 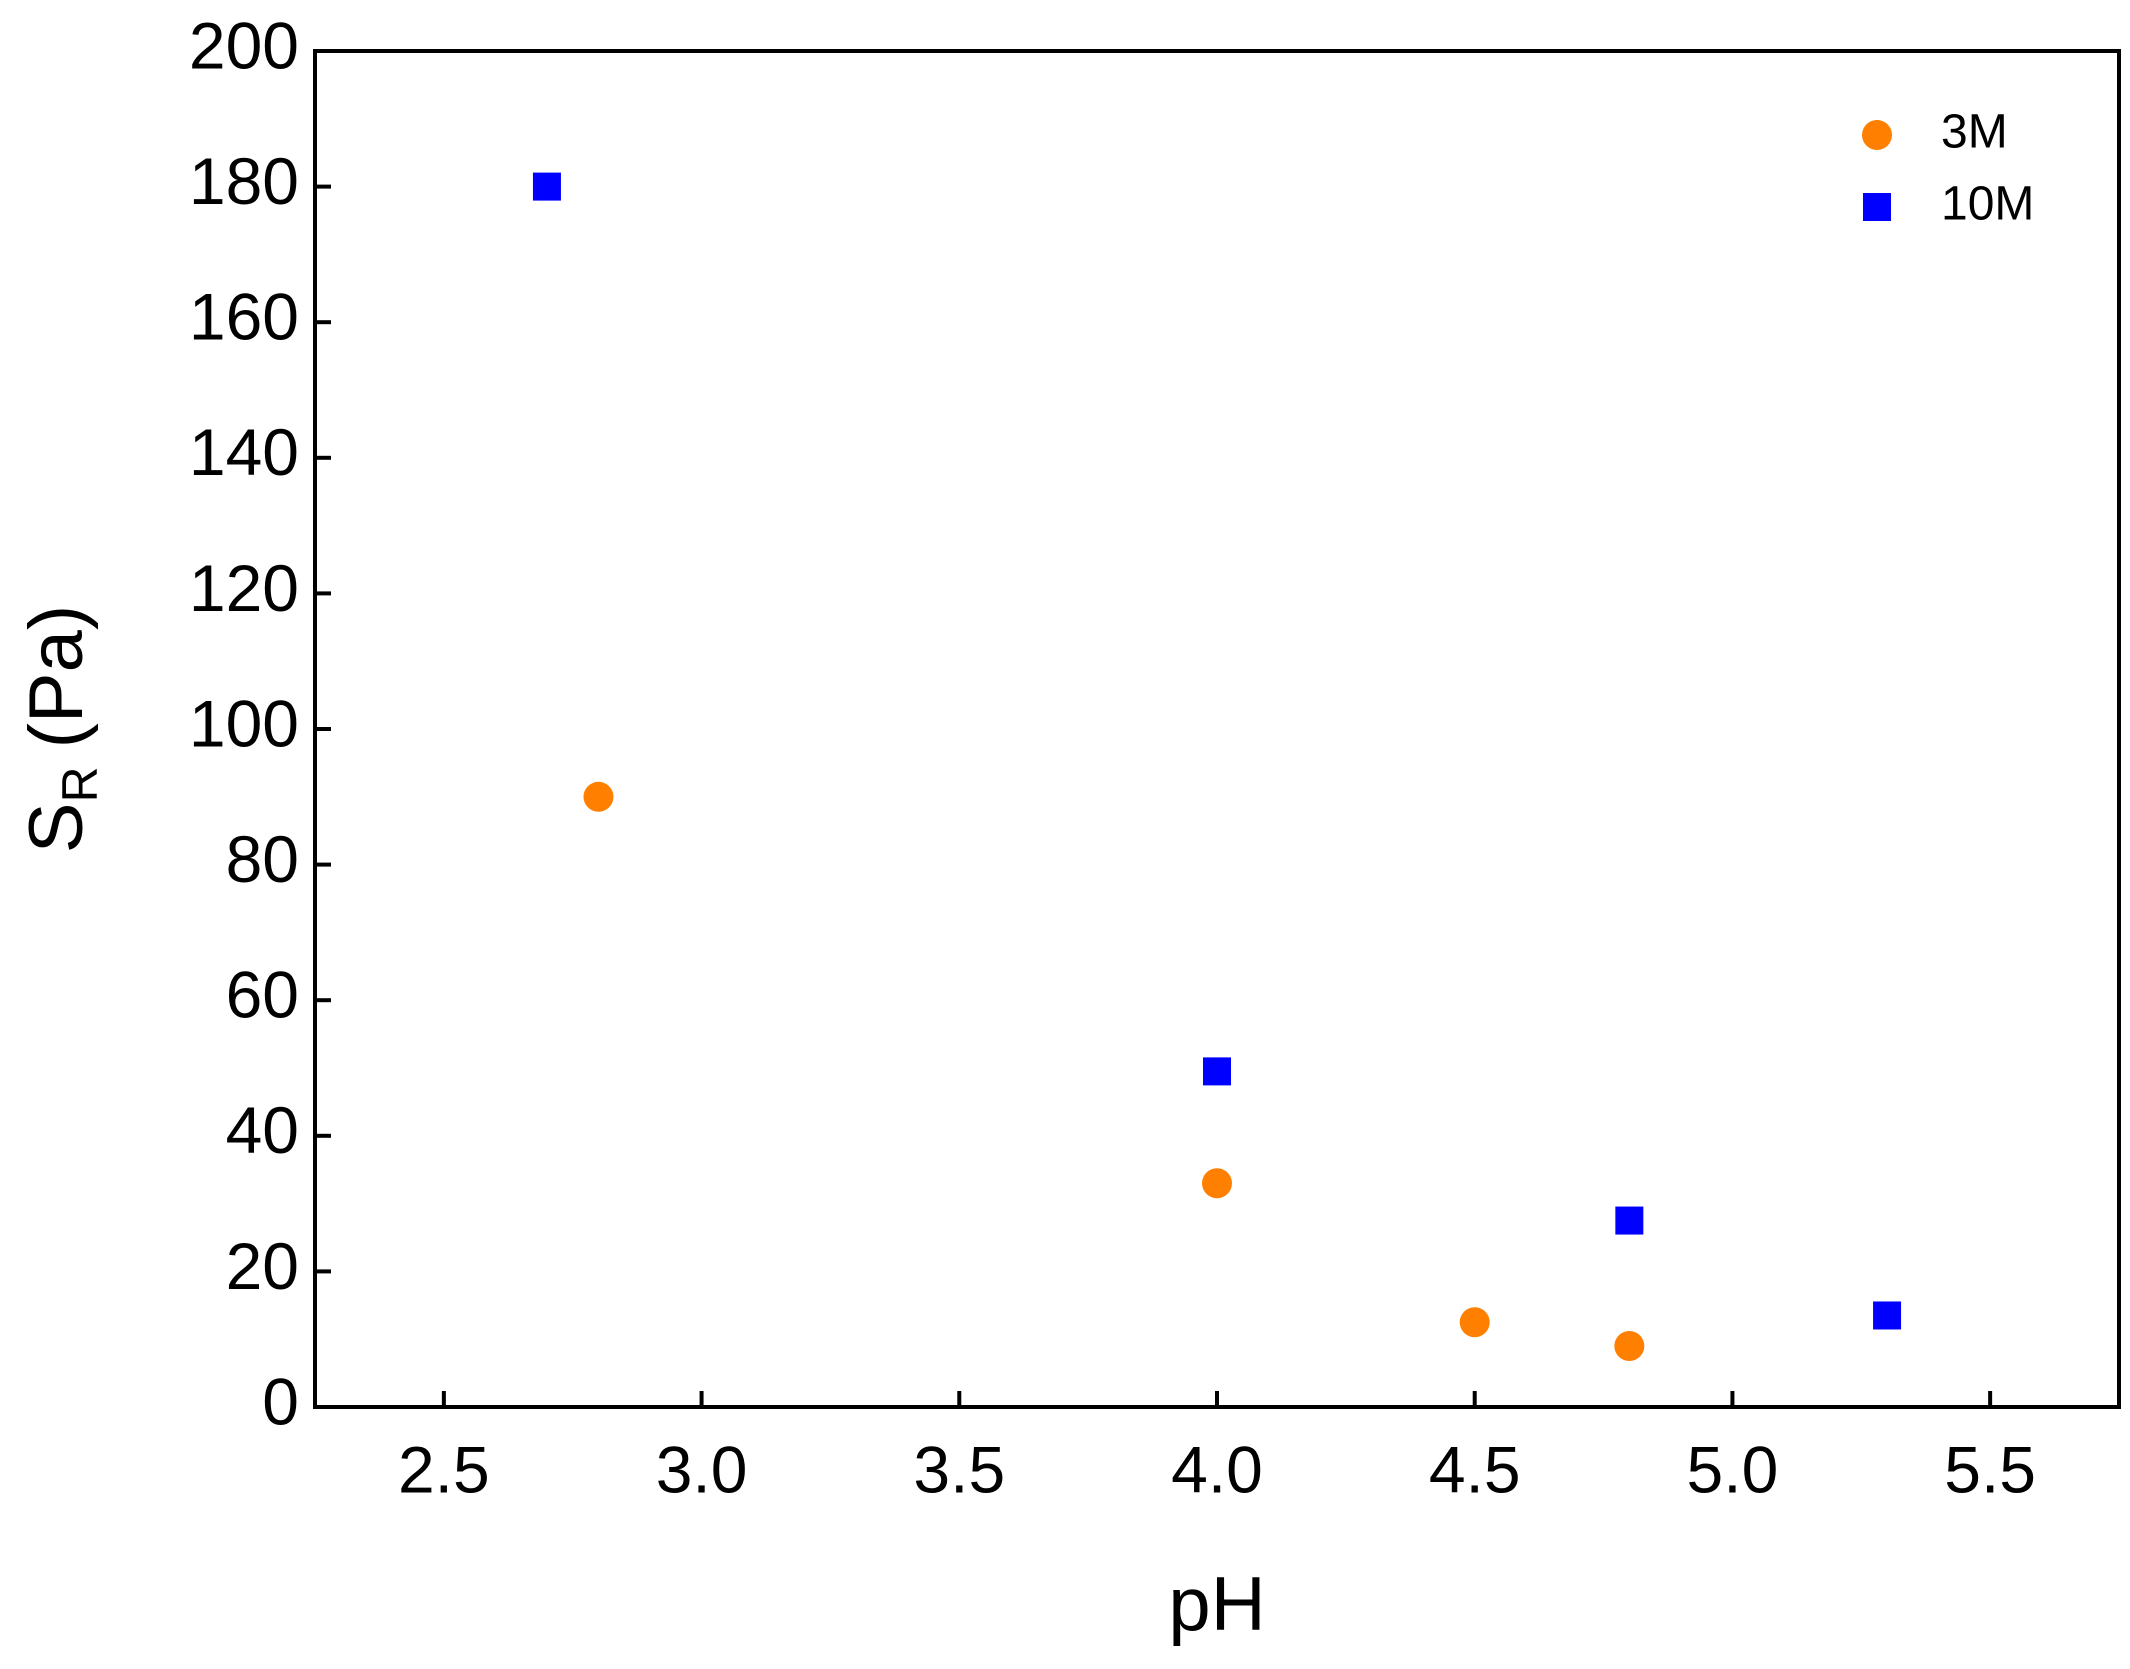 What do you see at coordinates (1475, 1469) in the screenshot?
I see `x-tick-label: 4.5` at bounding box center [1475, 1469].